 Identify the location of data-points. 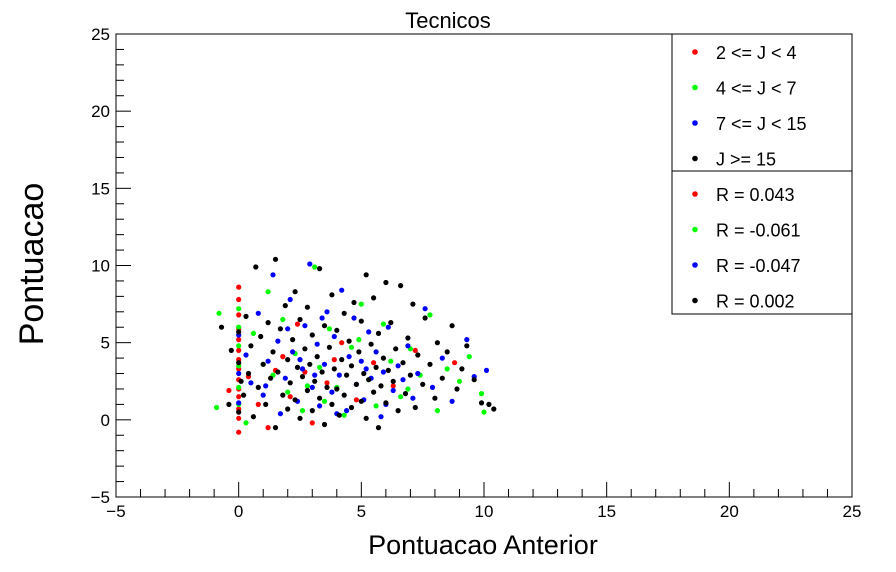
(355, 345).